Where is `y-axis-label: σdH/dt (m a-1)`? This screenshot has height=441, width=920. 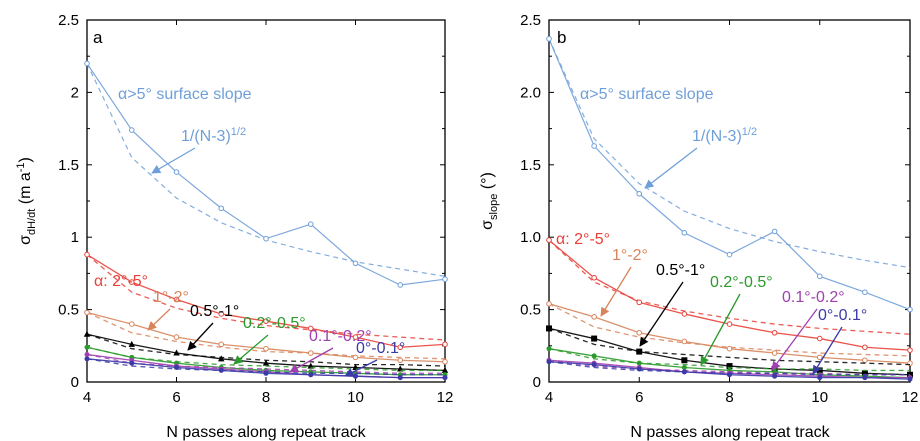
y-axis-label: σdH/dt (m a-1) is located at coordinates (26, 201).